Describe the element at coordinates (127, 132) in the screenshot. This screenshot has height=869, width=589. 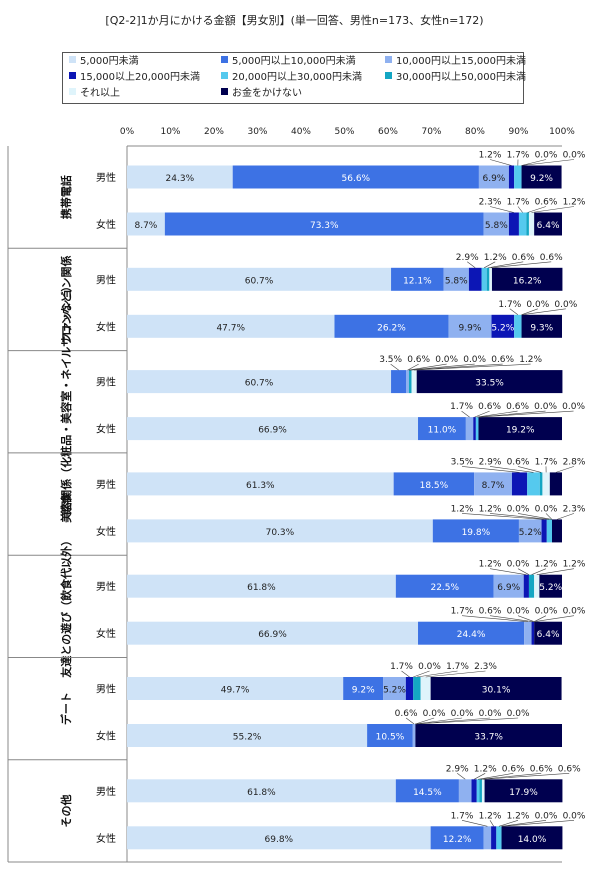
I see `x-tick-label: 0%` at that location.